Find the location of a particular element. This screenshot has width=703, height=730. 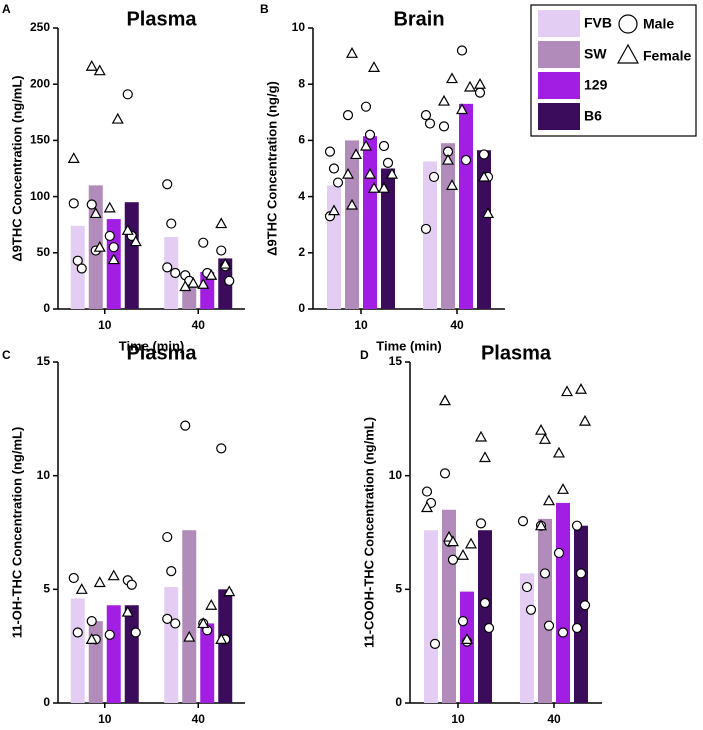

panel-letter: A is located at coordinates (6, 9).